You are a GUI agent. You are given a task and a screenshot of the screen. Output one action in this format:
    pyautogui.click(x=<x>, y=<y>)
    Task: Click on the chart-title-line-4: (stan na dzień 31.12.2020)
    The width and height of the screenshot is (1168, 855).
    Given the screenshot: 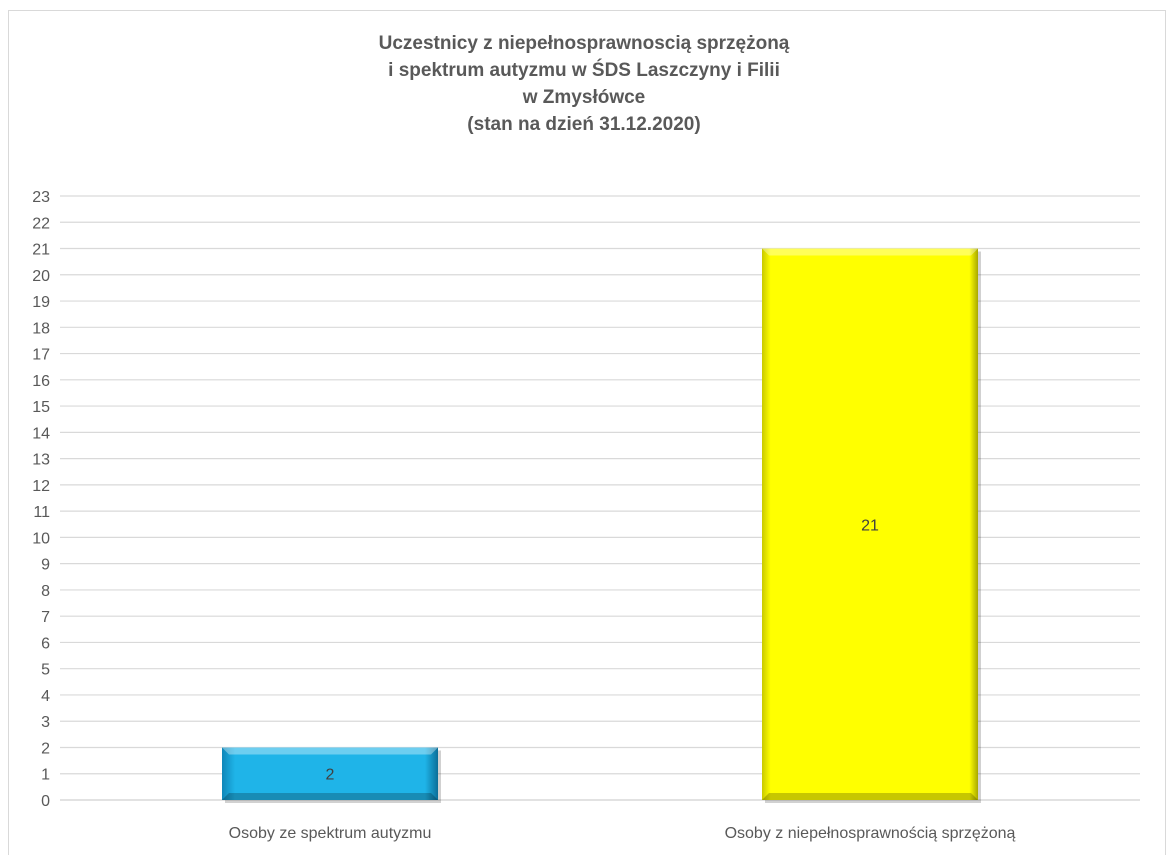 What is the action you would take?
    pyautogui.click(x=584, y=124)
    